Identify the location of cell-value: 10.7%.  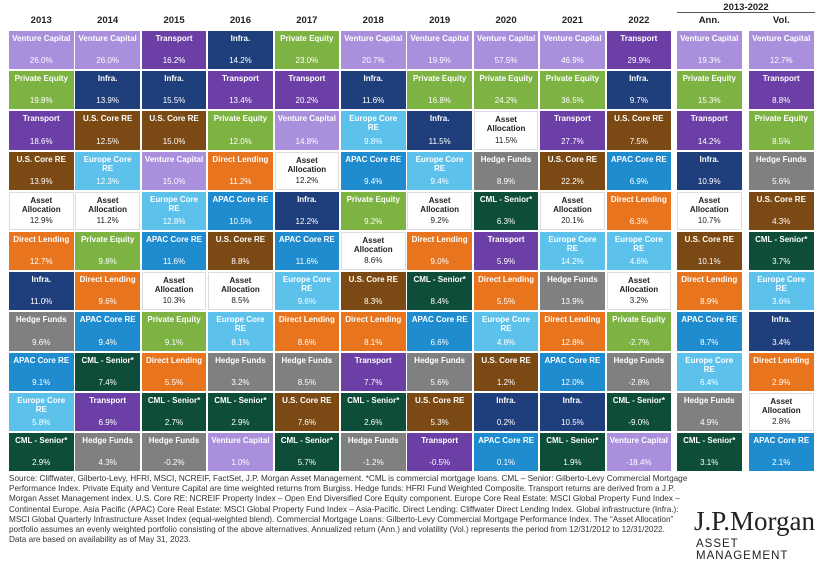
(709, 220).